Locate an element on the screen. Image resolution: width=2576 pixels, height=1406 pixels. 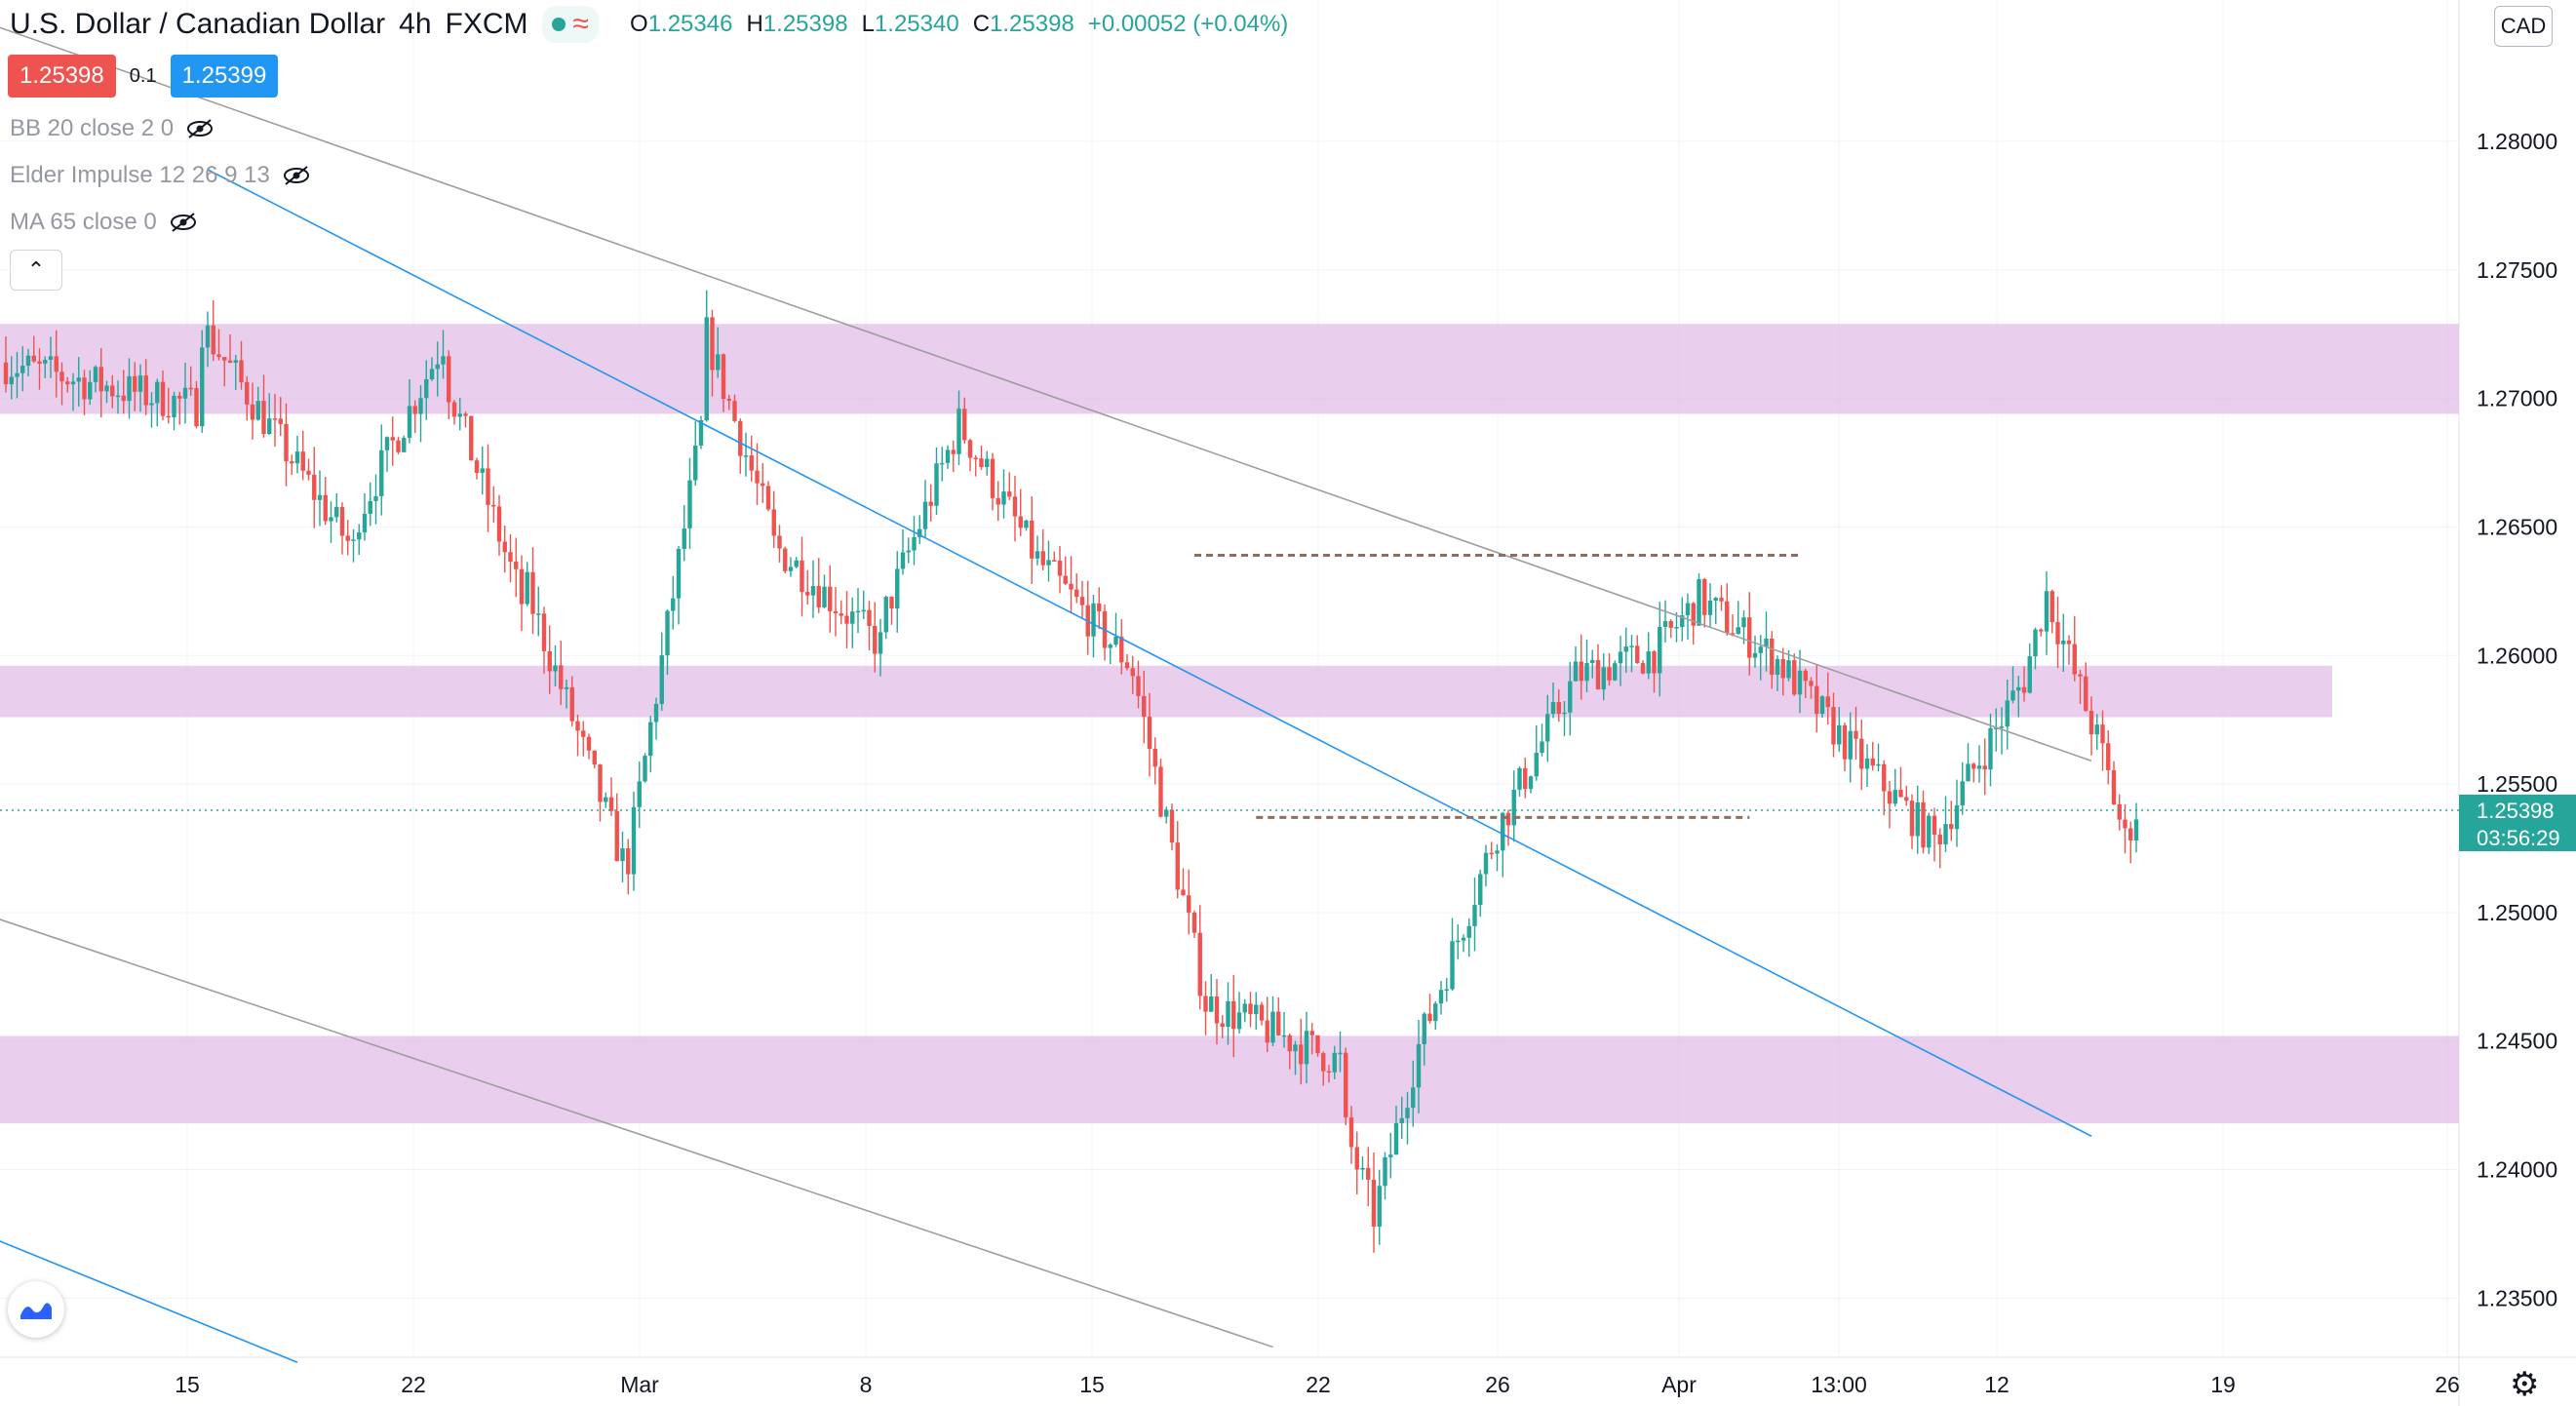
indicator-ma: MA 65 close 0 is located at coordinates (104, 222).